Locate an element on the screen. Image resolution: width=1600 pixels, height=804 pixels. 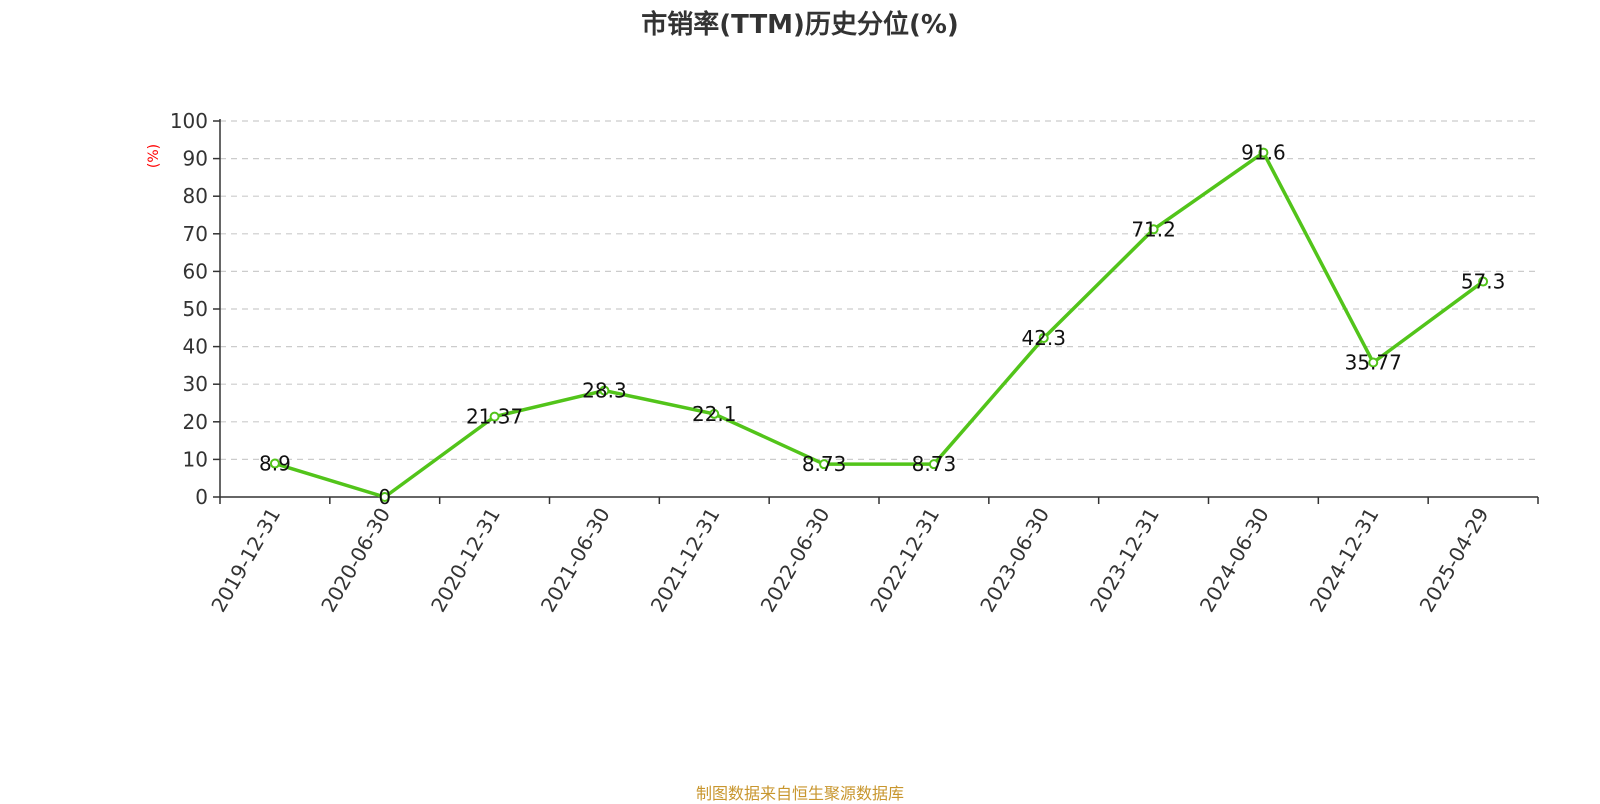
x-tick-label: 2025-04-29 is located at coordinates (1454, 560).